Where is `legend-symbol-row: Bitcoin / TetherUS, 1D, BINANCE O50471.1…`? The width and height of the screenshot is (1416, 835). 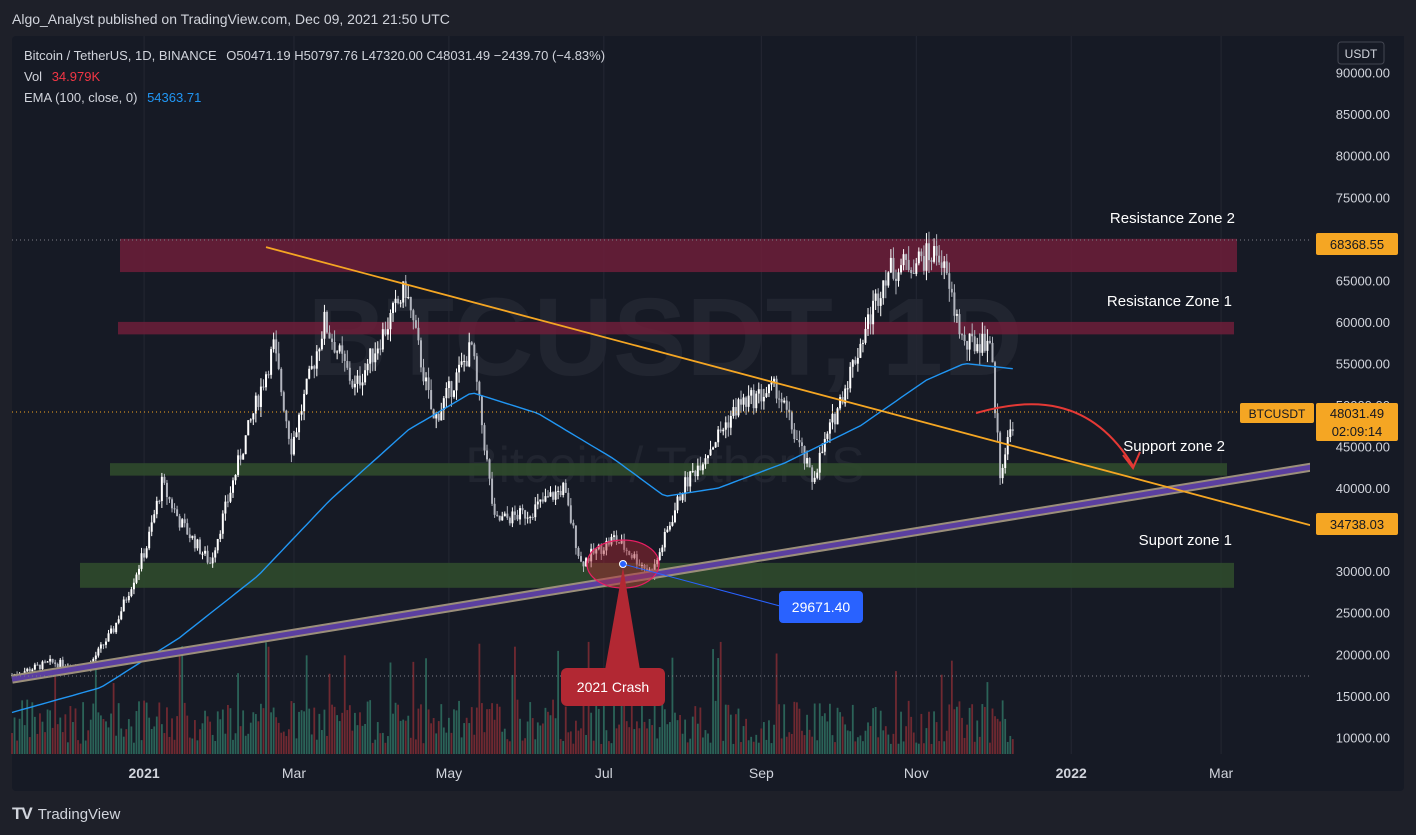
legend-symbol-row: Bitcoin / TetherUS, 1D, BINANCE O50471.1… is located at coordinates (314, 55).